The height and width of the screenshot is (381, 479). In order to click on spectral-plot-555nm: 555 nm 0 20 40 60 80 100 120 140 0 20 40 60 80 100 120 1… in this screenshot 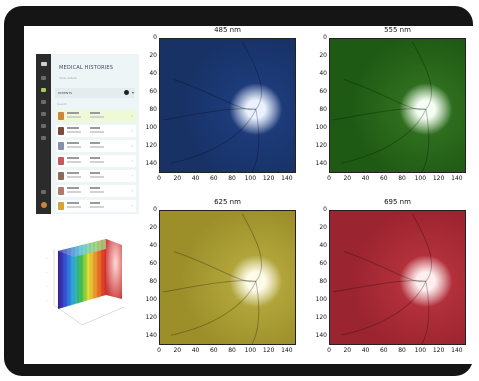, I will do `click(394, 106)`.